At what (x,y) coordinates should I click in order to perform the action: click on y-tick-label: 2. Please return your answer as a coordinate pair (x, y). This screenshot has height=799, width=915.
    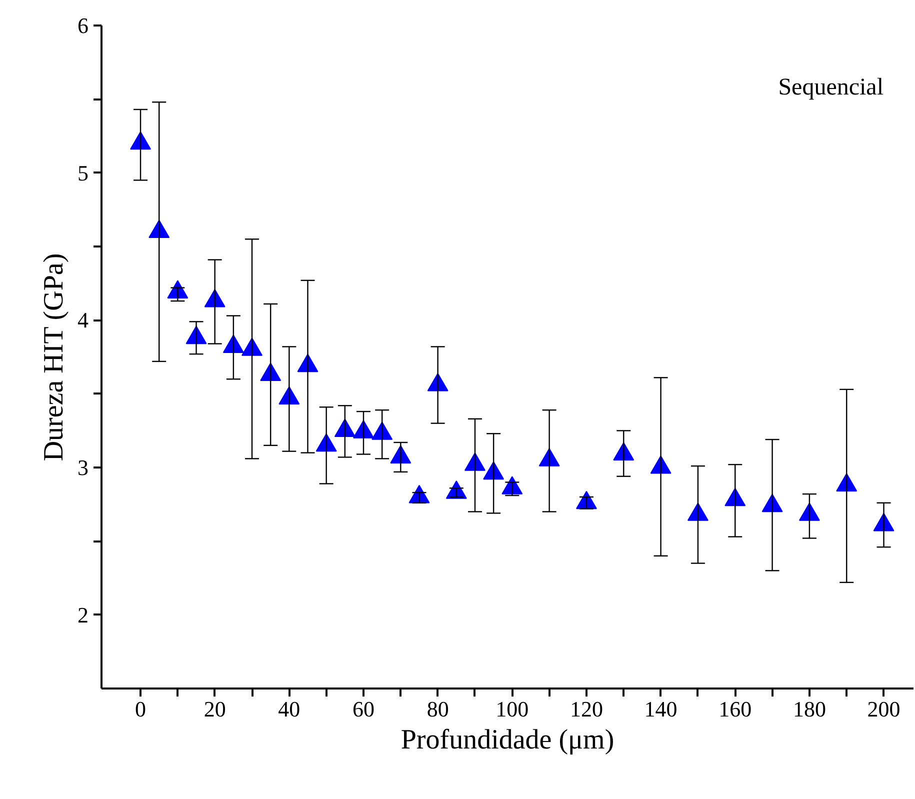
    Looking at the image, I should click on (83, 615).